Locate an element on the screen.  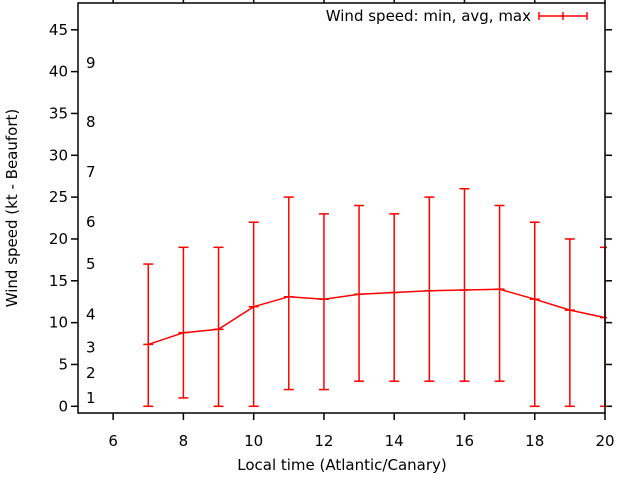
y-tick-label: 15 is located at coordinates (58, 281).